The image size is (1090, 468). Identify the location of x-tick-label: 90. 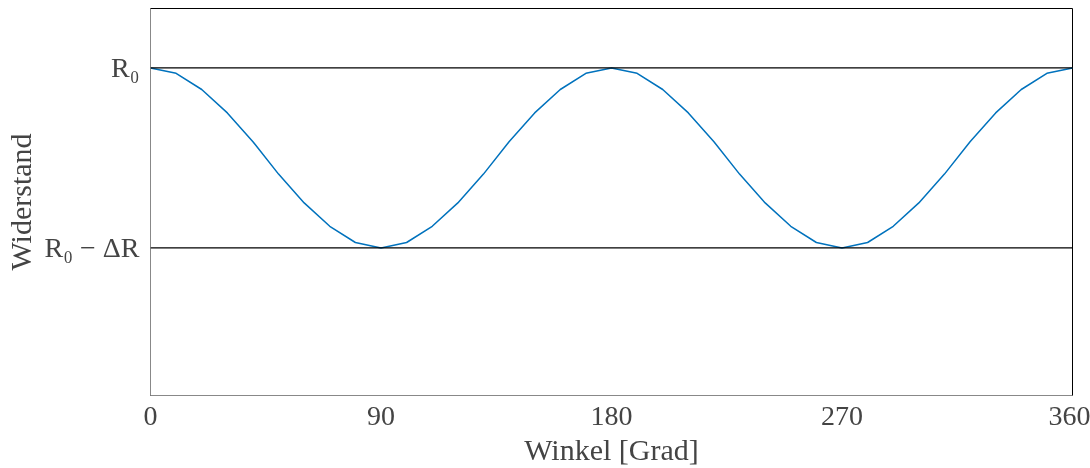
(381, 415).